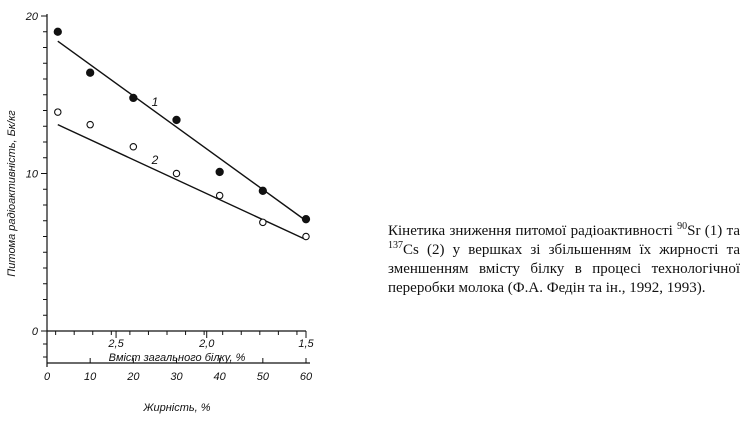 Image resolution: width=753 pixels, height=429 pixels. I want to click on protein-tick-label: 2,0, so click(206, 344).